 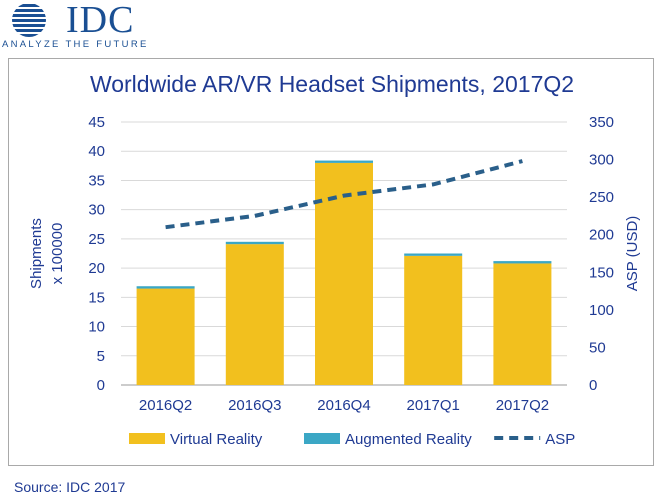 I want to click on y-tick-label-left: 5, so click(x=101, y=356).